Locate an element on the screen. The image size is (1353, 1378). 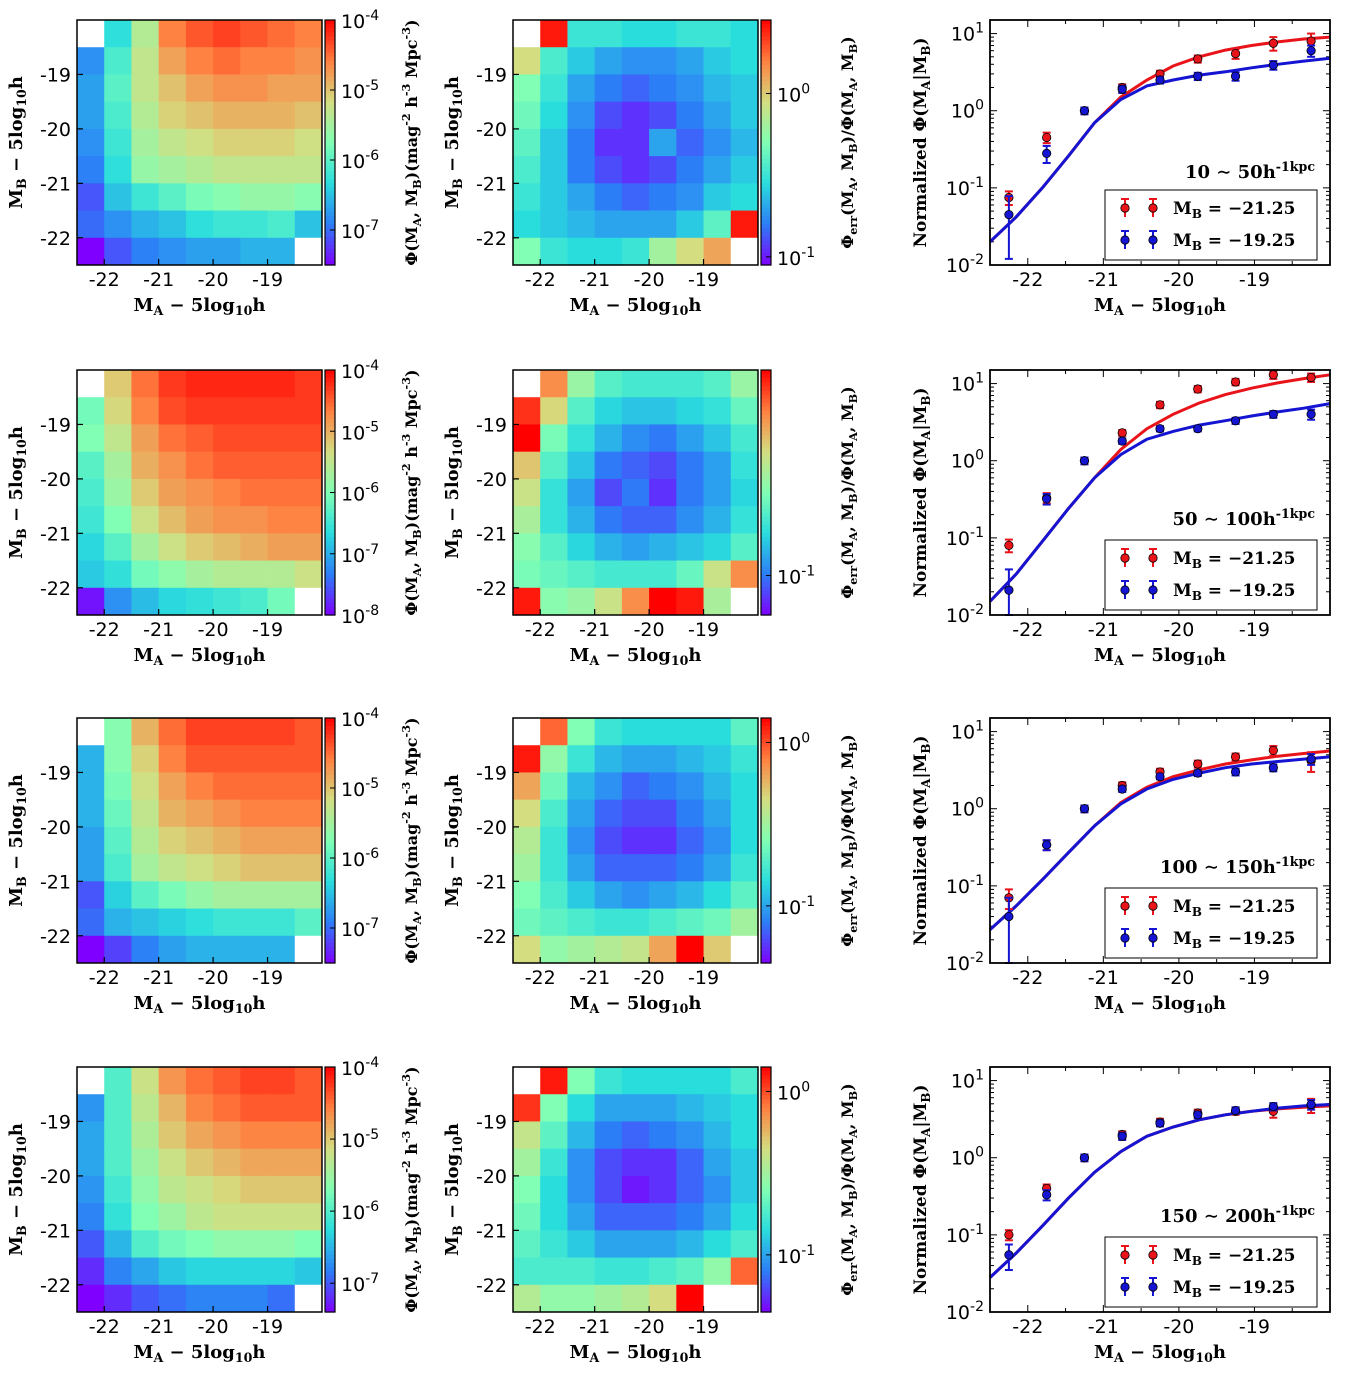
legend-marker is located at coordinates (1125, 558).